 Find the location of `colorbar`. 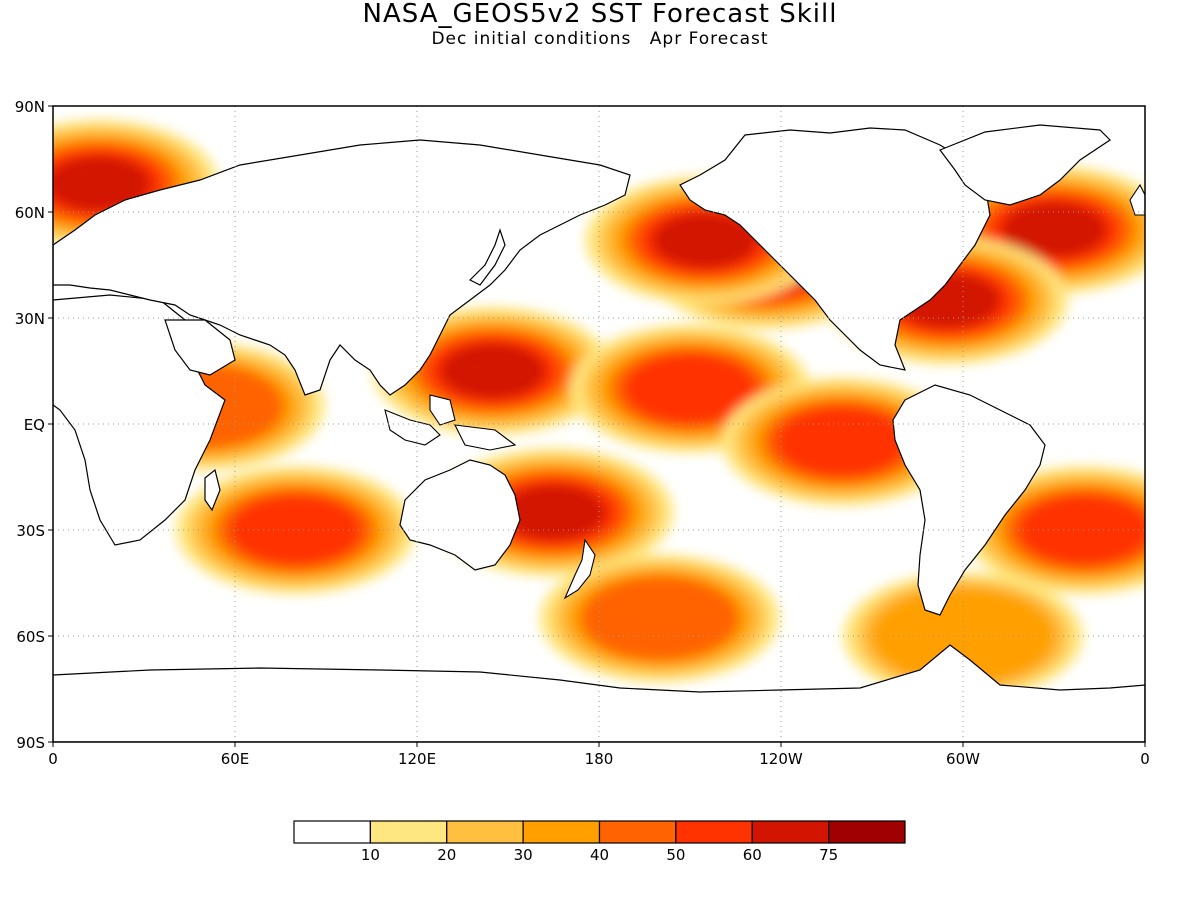

colorbar is located at coordinates (599, 832).